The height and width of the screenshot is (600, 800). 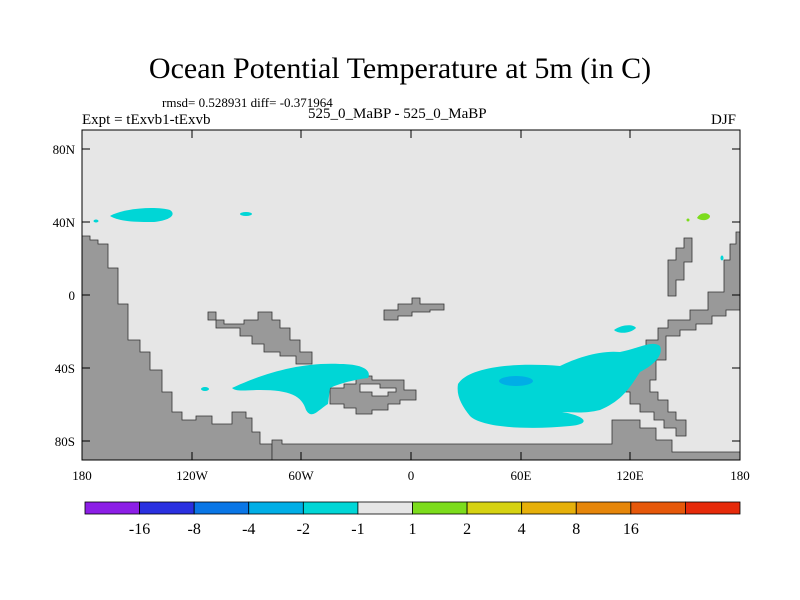 I want to click on lon-label-60w: 60W, so click(x=301, y=475).